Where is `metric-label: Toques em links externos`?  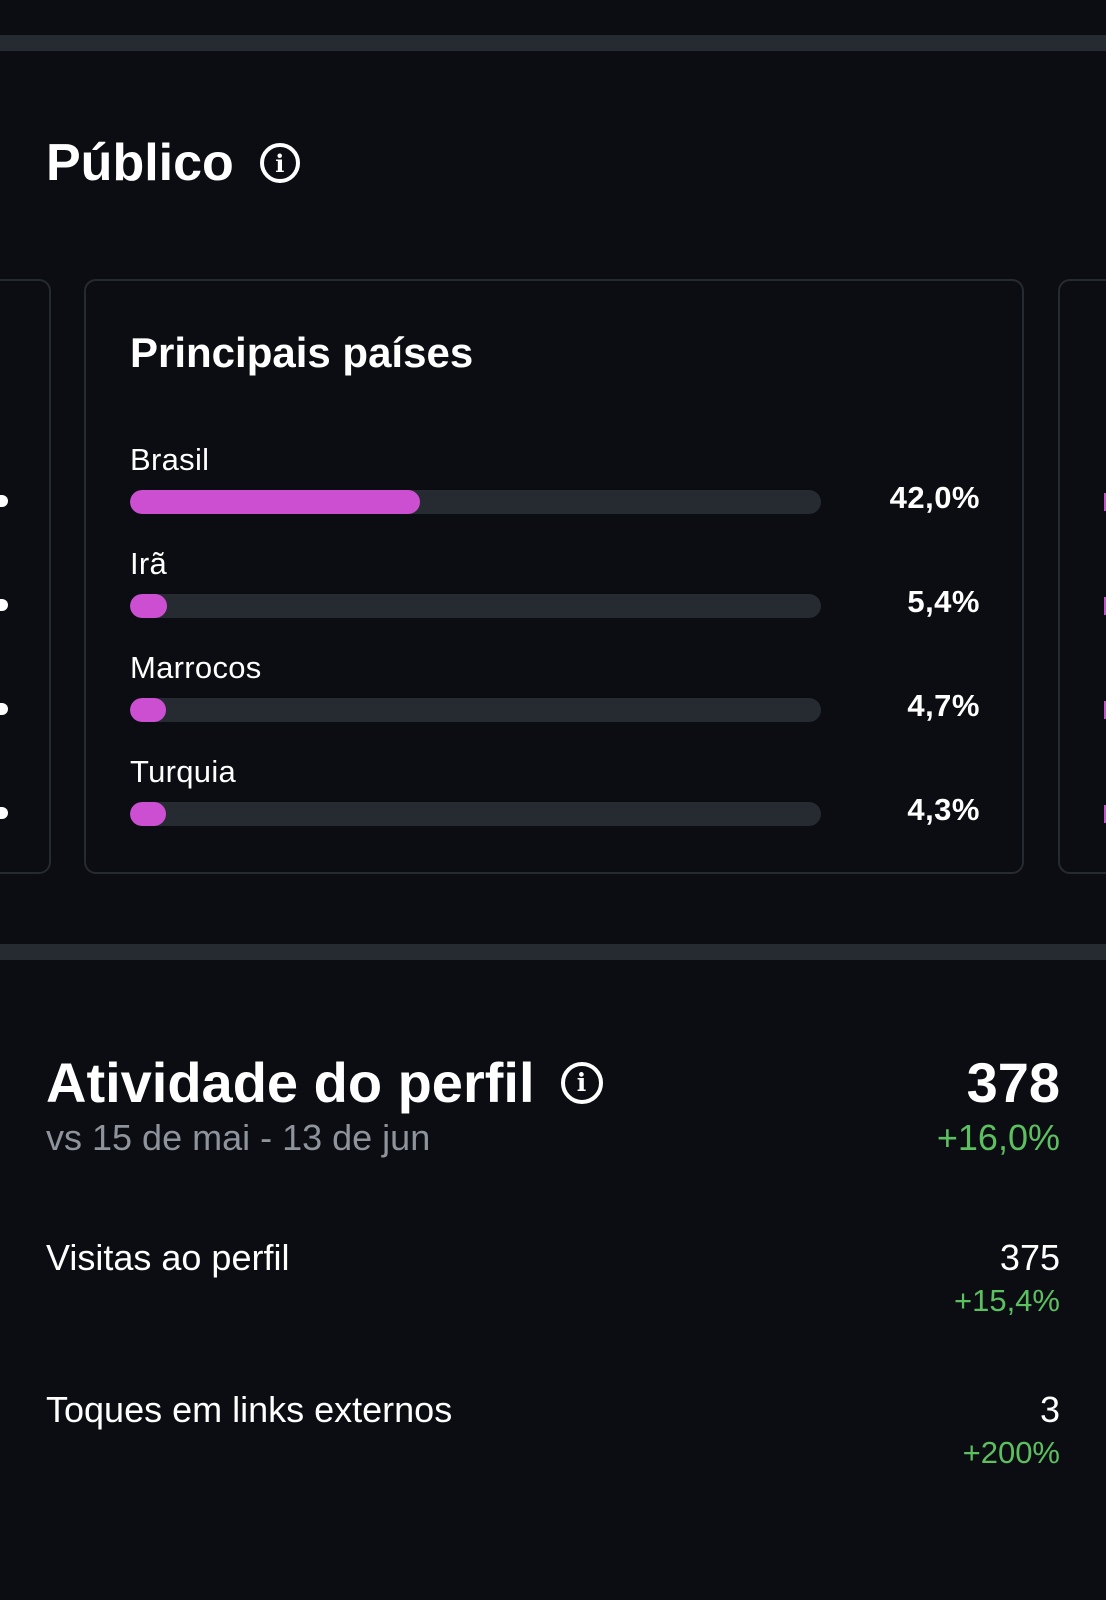
metric-label: Toques em links externos is located at coordinates (249, 1409).